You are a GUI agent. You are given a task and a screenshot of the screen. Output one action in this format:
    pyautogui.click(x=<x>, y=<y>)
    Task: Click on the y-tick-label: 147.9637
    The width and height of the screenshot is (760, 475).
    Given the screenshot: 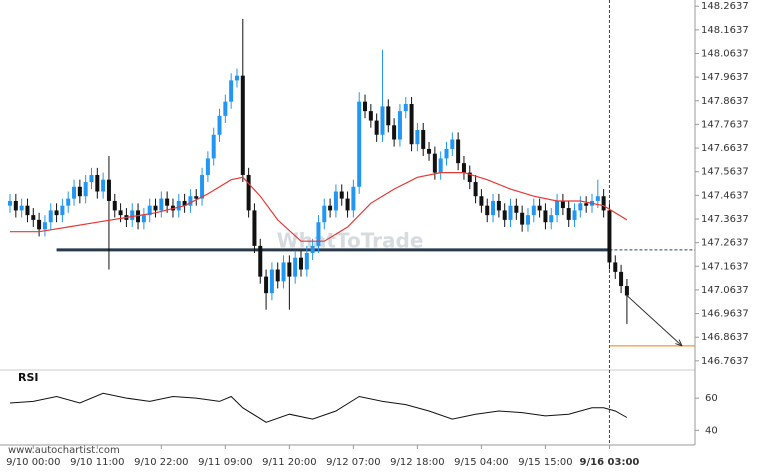 What is the action you would take?
    pyautogui.click(x=725, y=77)
    